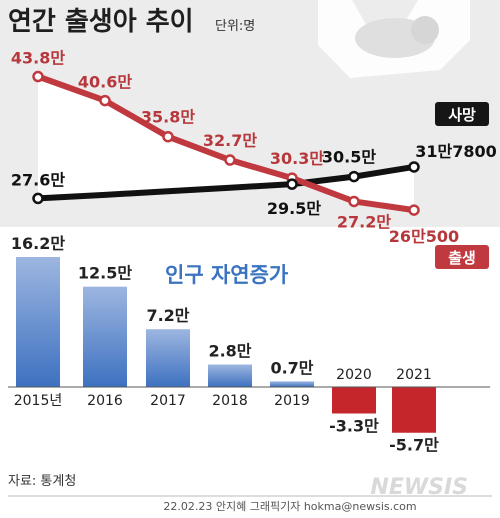 The height and width of the screenshot is (518, 500). I want to click on bar-chart-title: 인구 자연증가, so click(227, 275).